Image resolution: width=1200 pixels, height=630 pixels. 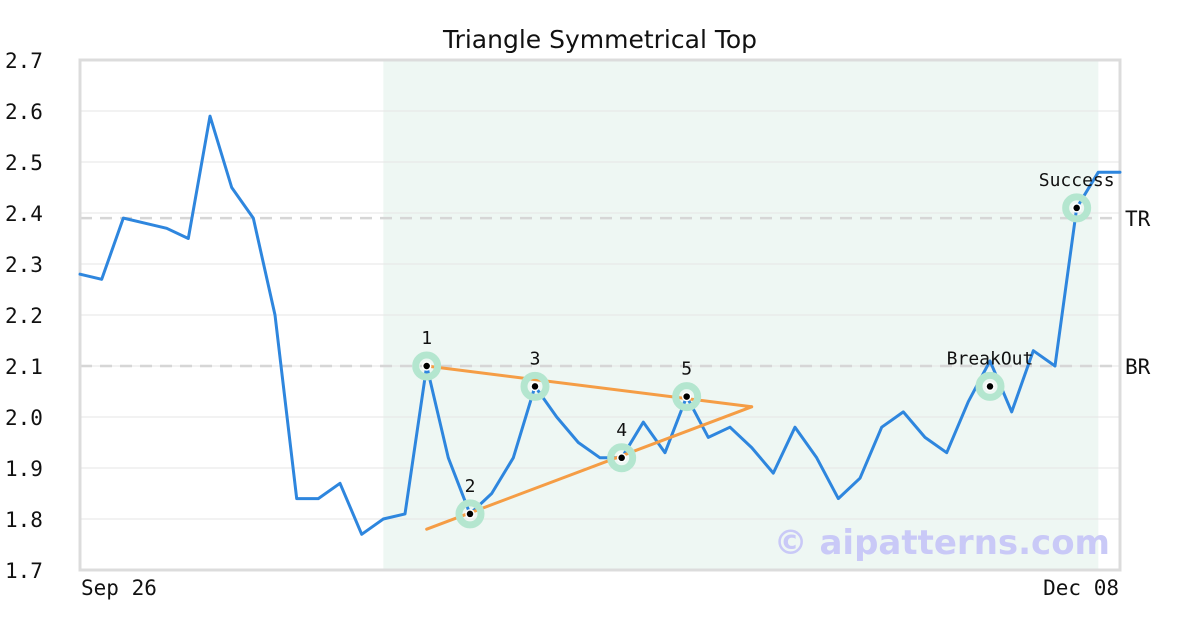 I want to click on pattern-point-label: 2, so click(x=470, y=486).